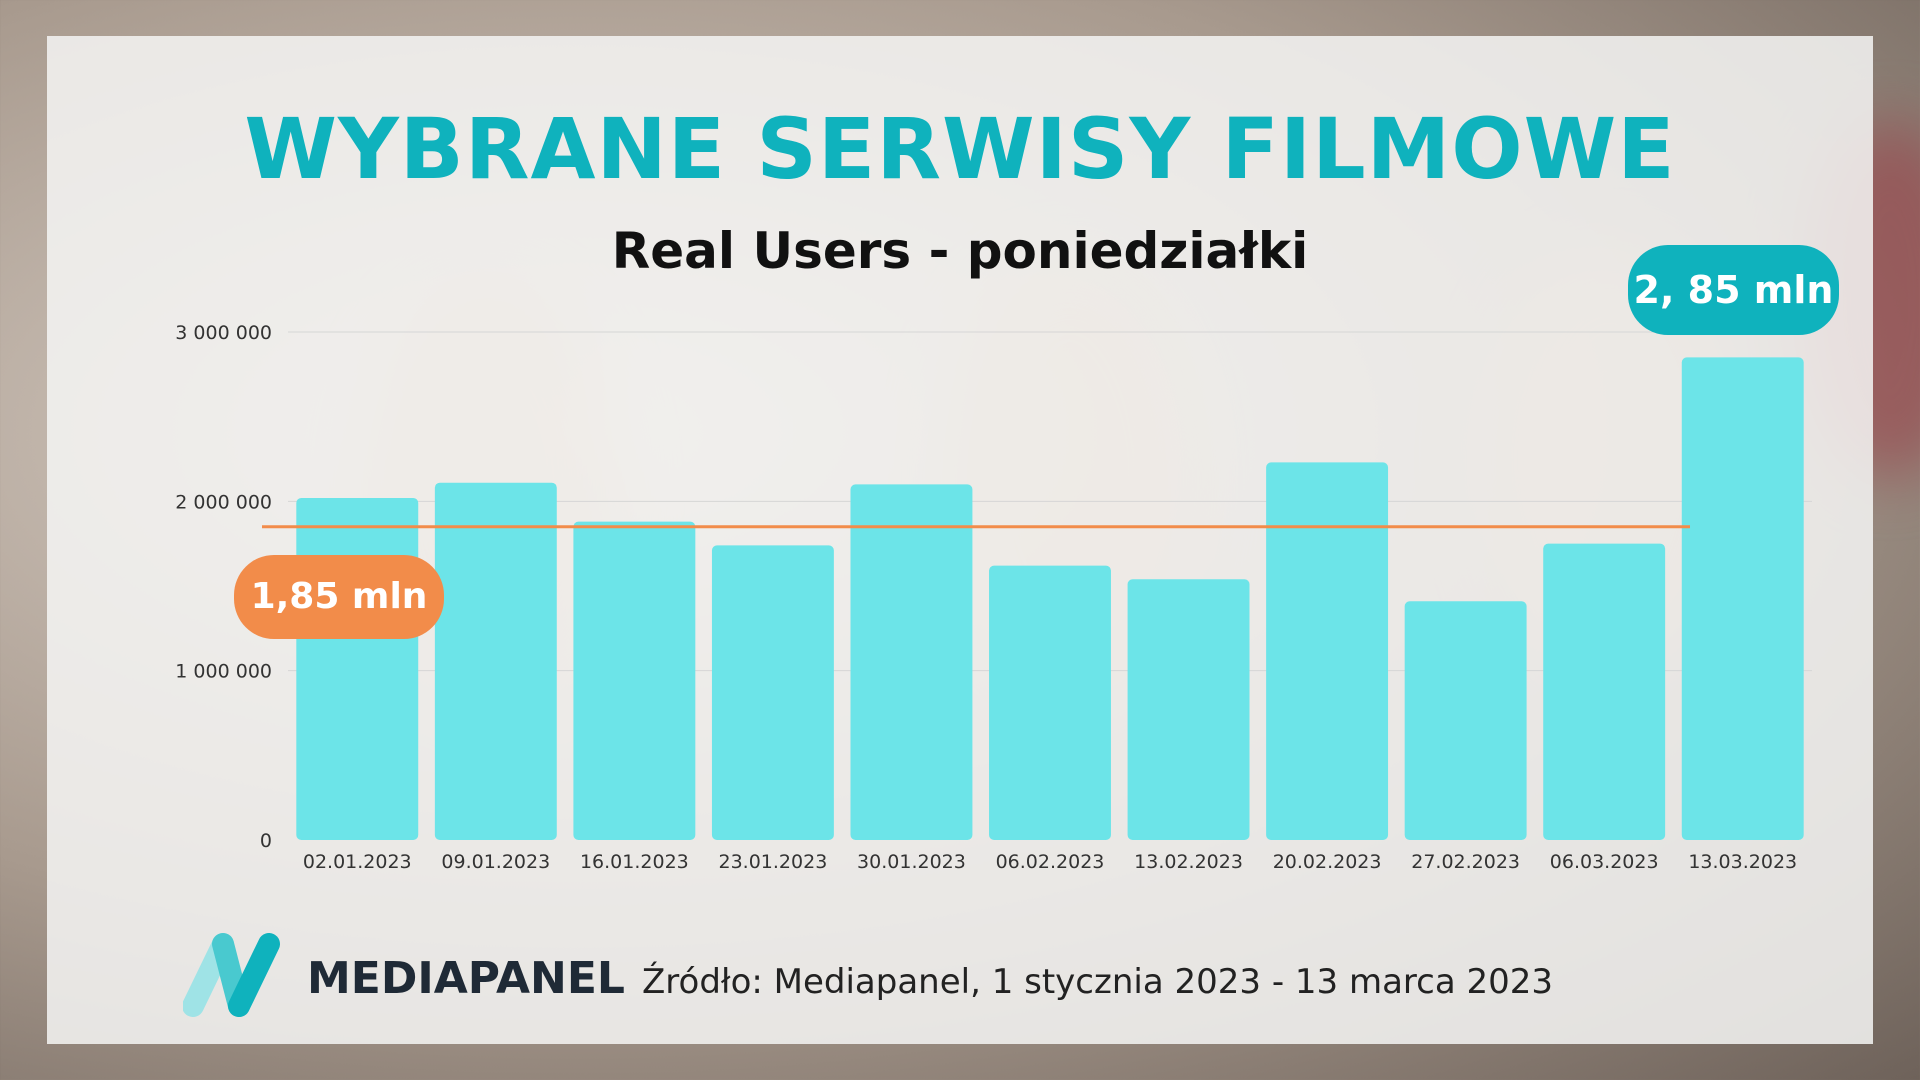  I want to click on x-tick-label: 02.01.2023, so click(357, 862).